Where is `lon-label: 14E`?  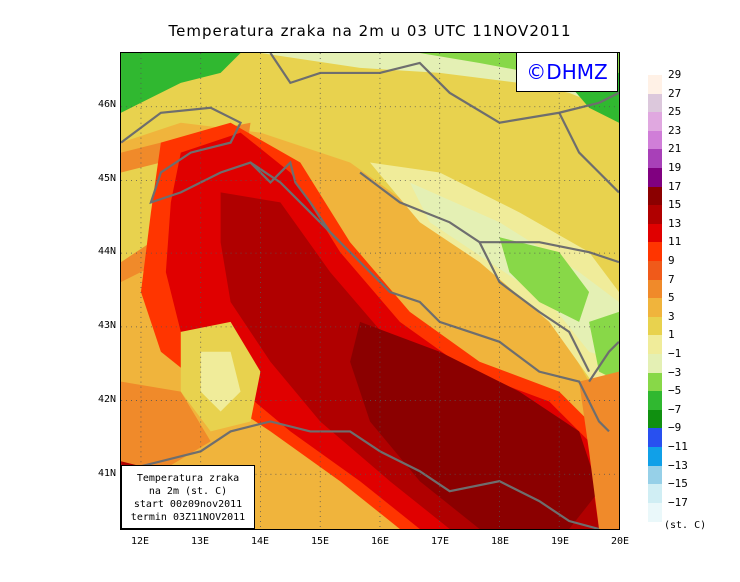 lon-label: 14E is located at coordinates (260, 541).